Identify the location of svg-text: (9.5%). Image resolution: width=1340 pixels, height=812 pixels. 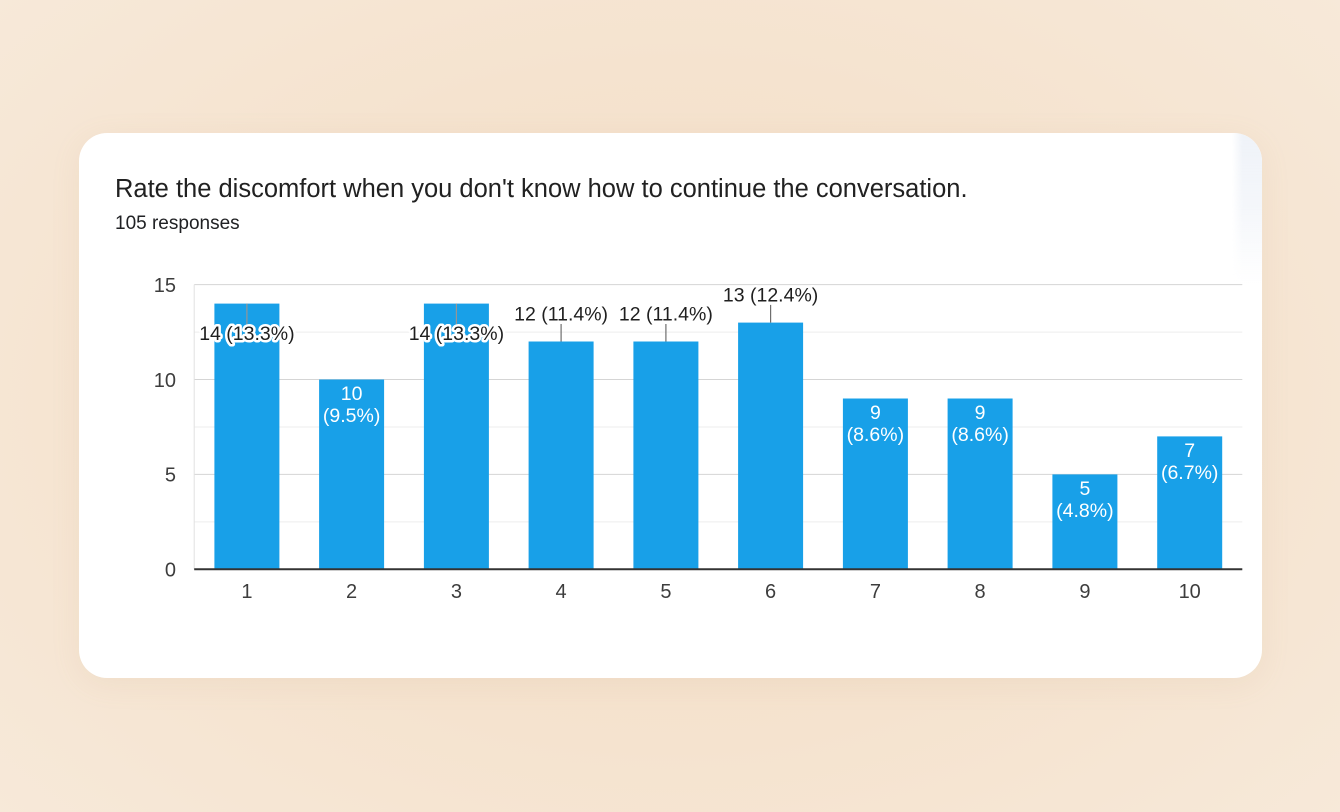
(351, 416).